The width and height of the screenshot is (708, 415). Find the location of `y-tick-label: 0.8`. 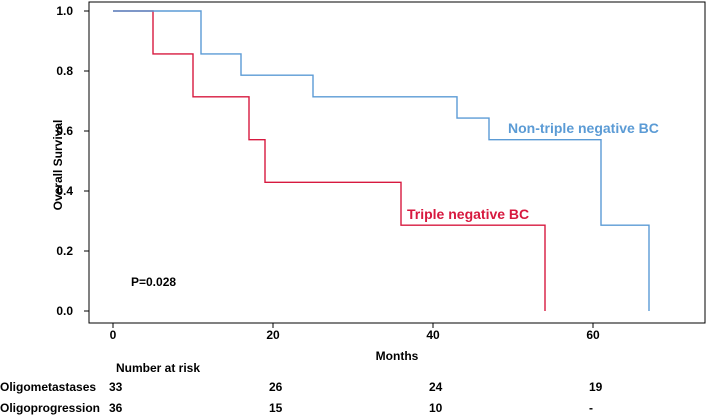

y-tick-label: 0.8 is located at coordinates (64, 71).